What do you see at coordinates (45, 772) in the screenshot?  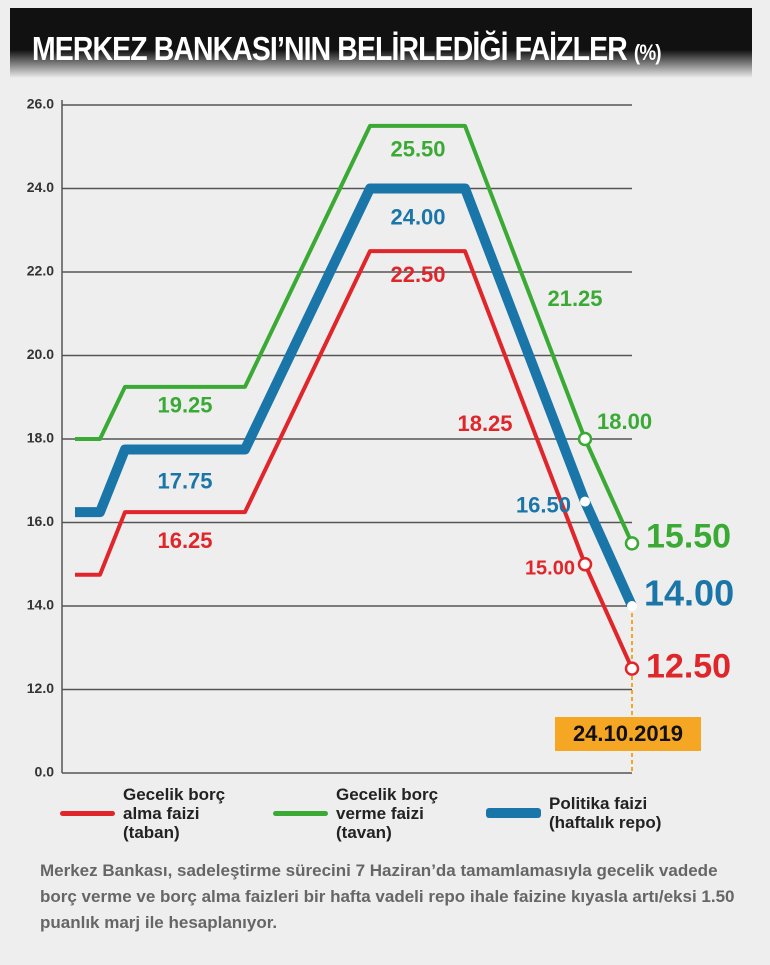 I see `y-tick-label: 0.0` at bounding box center [45, 772].